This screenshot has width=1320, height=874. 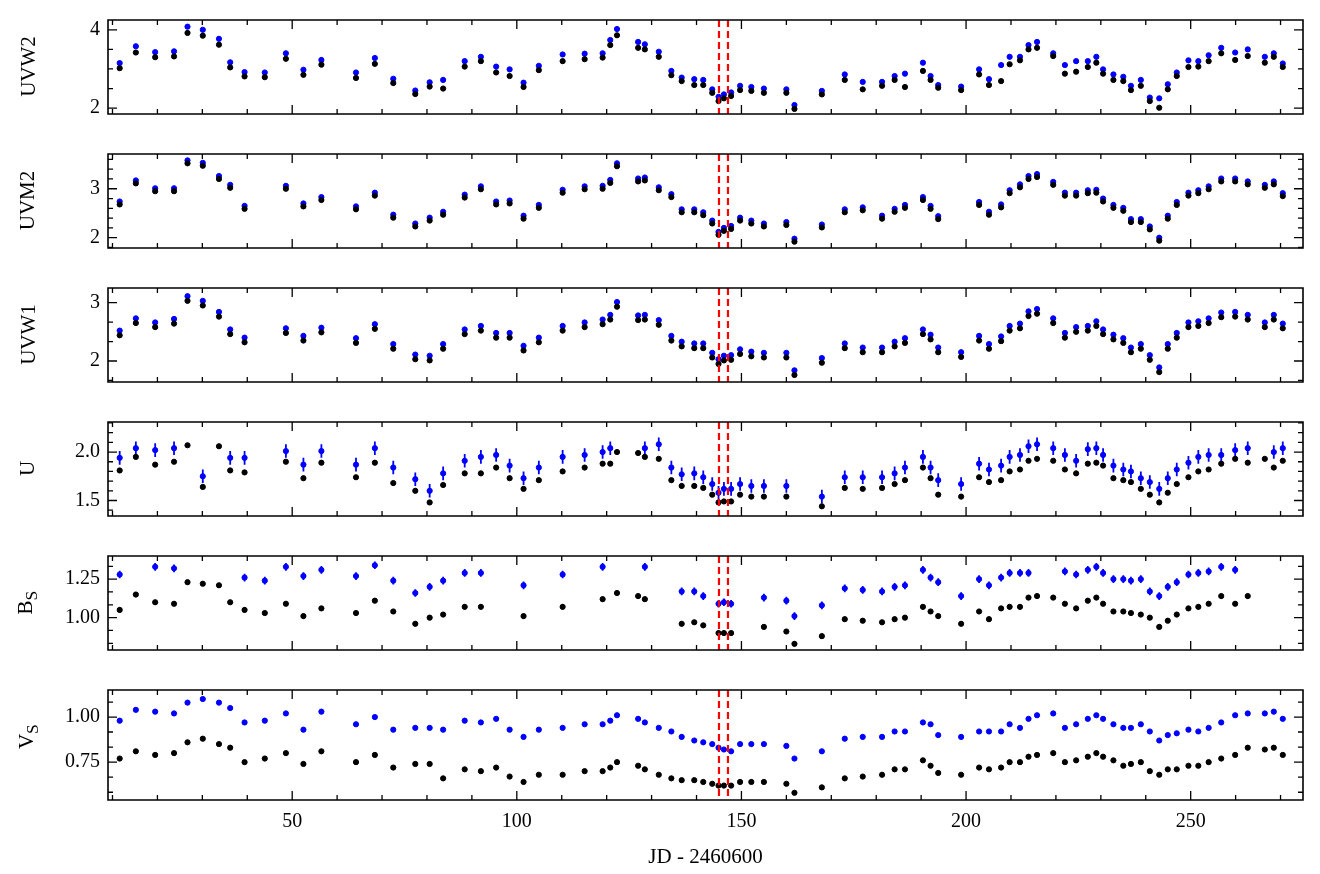 I want to click on y-axis-title: UVW1, so click(x=28, y=334).